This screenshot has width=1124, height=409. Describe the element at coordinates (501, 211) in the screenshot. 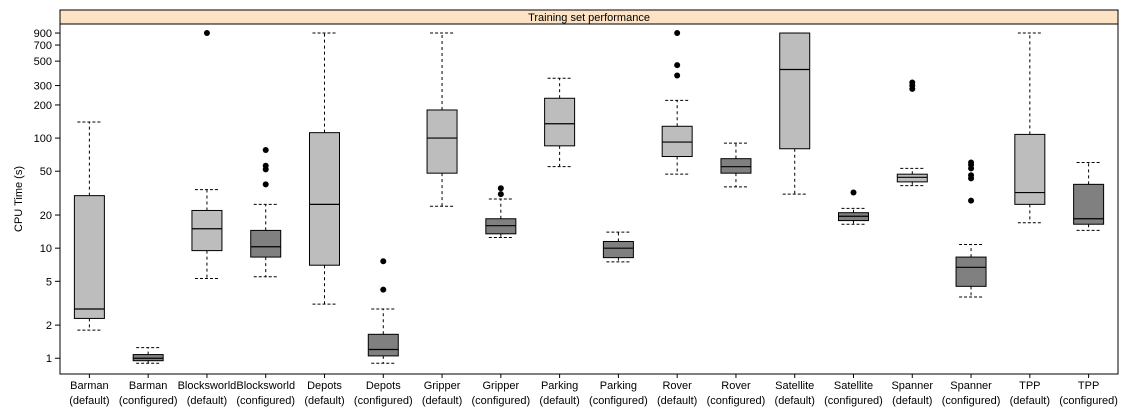

I see `box-gripper-configured` at that location.